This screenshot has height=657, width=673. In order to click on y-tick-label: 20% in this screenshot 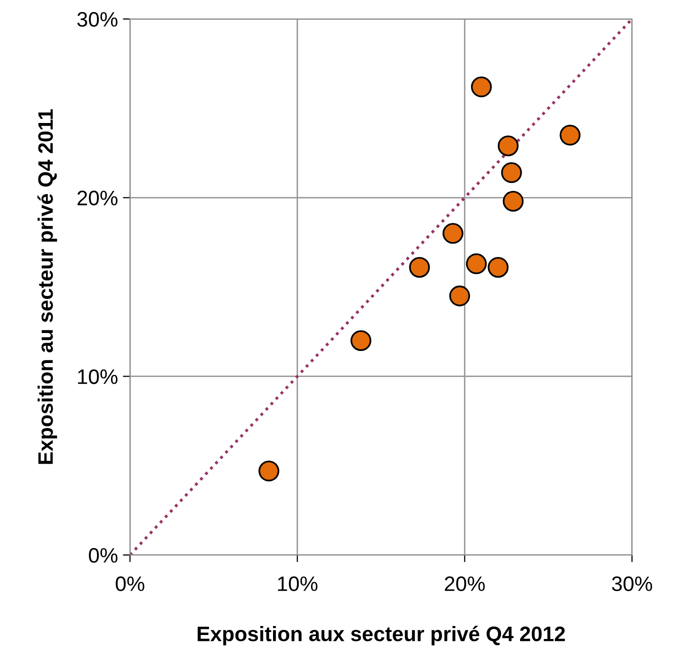, I will do `click(98, 198)`.